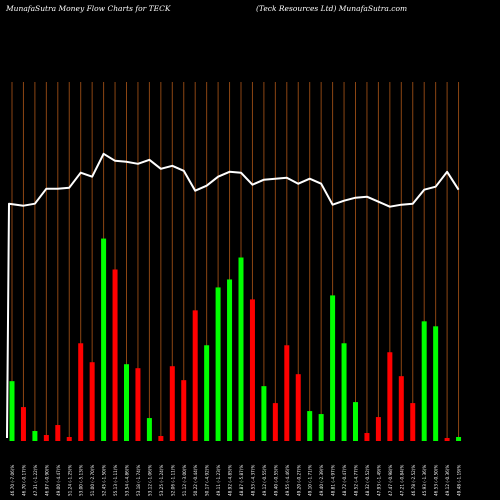  I want to click on x-tick-label: 47.21 (-0.84)%, so click(401, 480).